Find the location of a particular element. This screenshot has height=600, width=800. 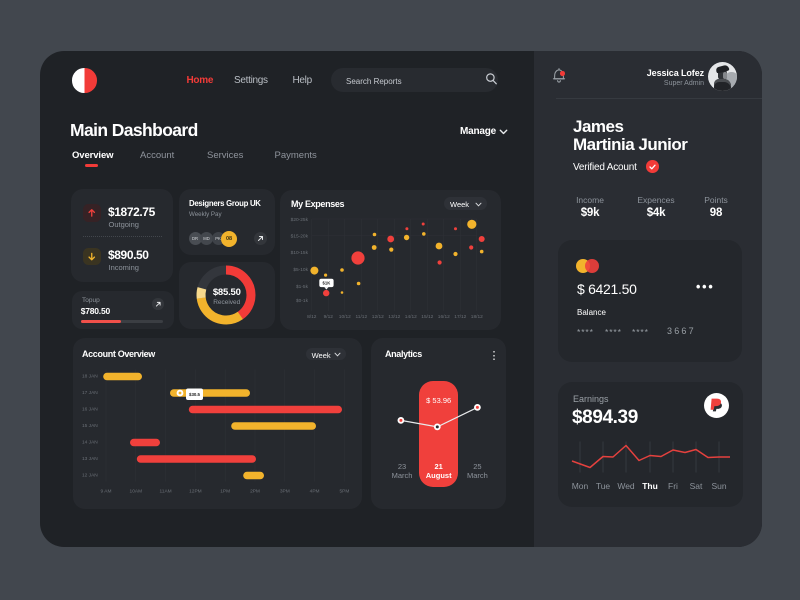

svg-text: 13 JAN is located at coordinates (90, 459).